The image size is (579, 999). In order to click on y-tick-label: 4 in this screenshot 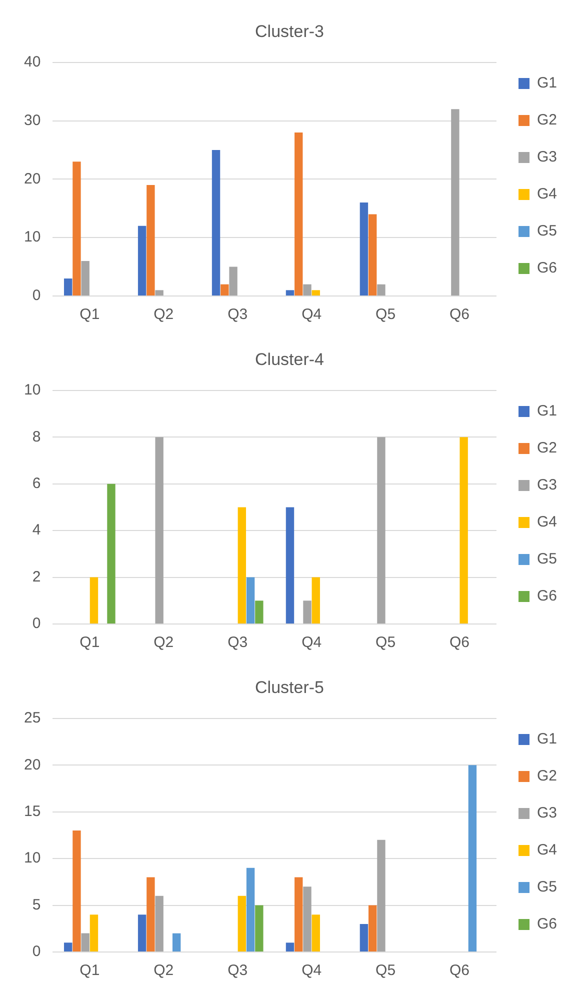, I will do `click(36, 530)`.